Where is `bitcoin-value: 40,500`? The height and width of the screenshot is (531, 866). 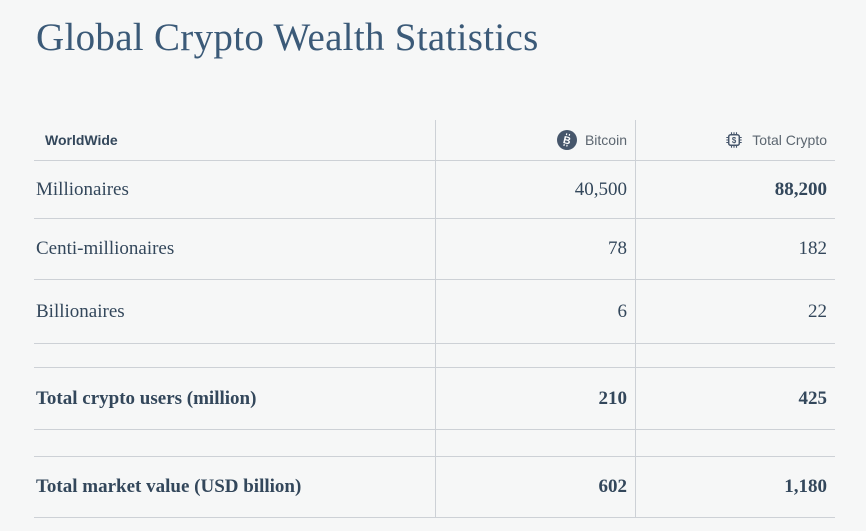
bitcoin-value: 40,500 is located at coordinates (535, 189).